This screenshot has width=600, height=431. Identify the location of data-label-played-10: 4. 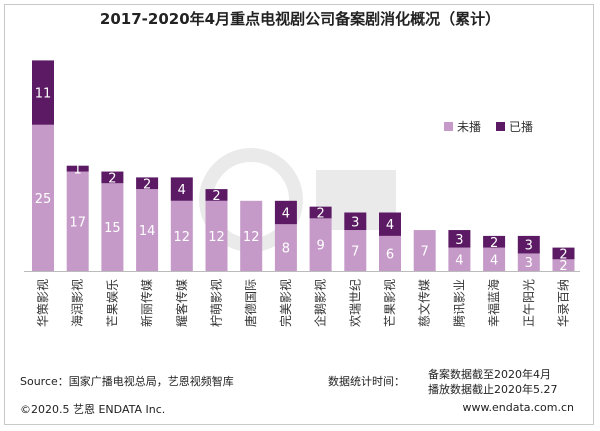
(390, 225).